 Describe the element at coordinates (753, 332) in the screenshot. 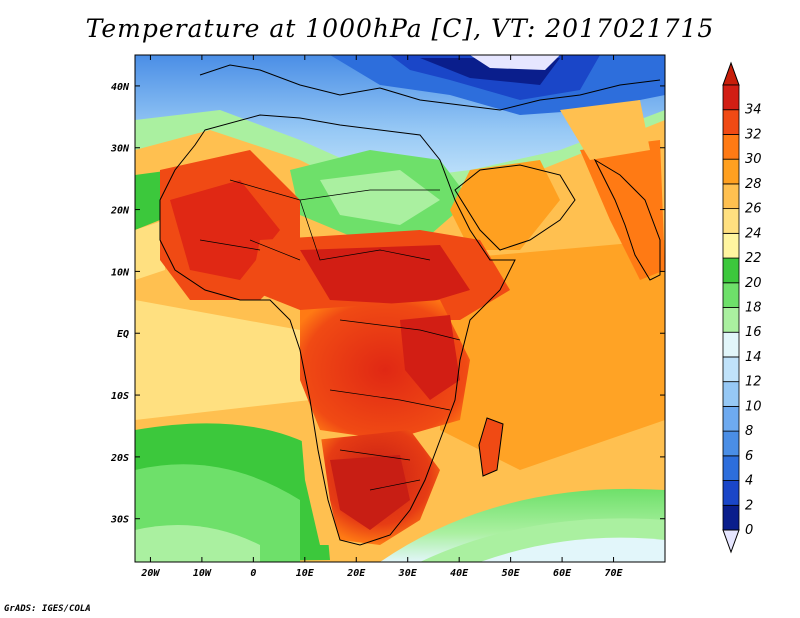

I see `colorbar-label: 16` at that location.